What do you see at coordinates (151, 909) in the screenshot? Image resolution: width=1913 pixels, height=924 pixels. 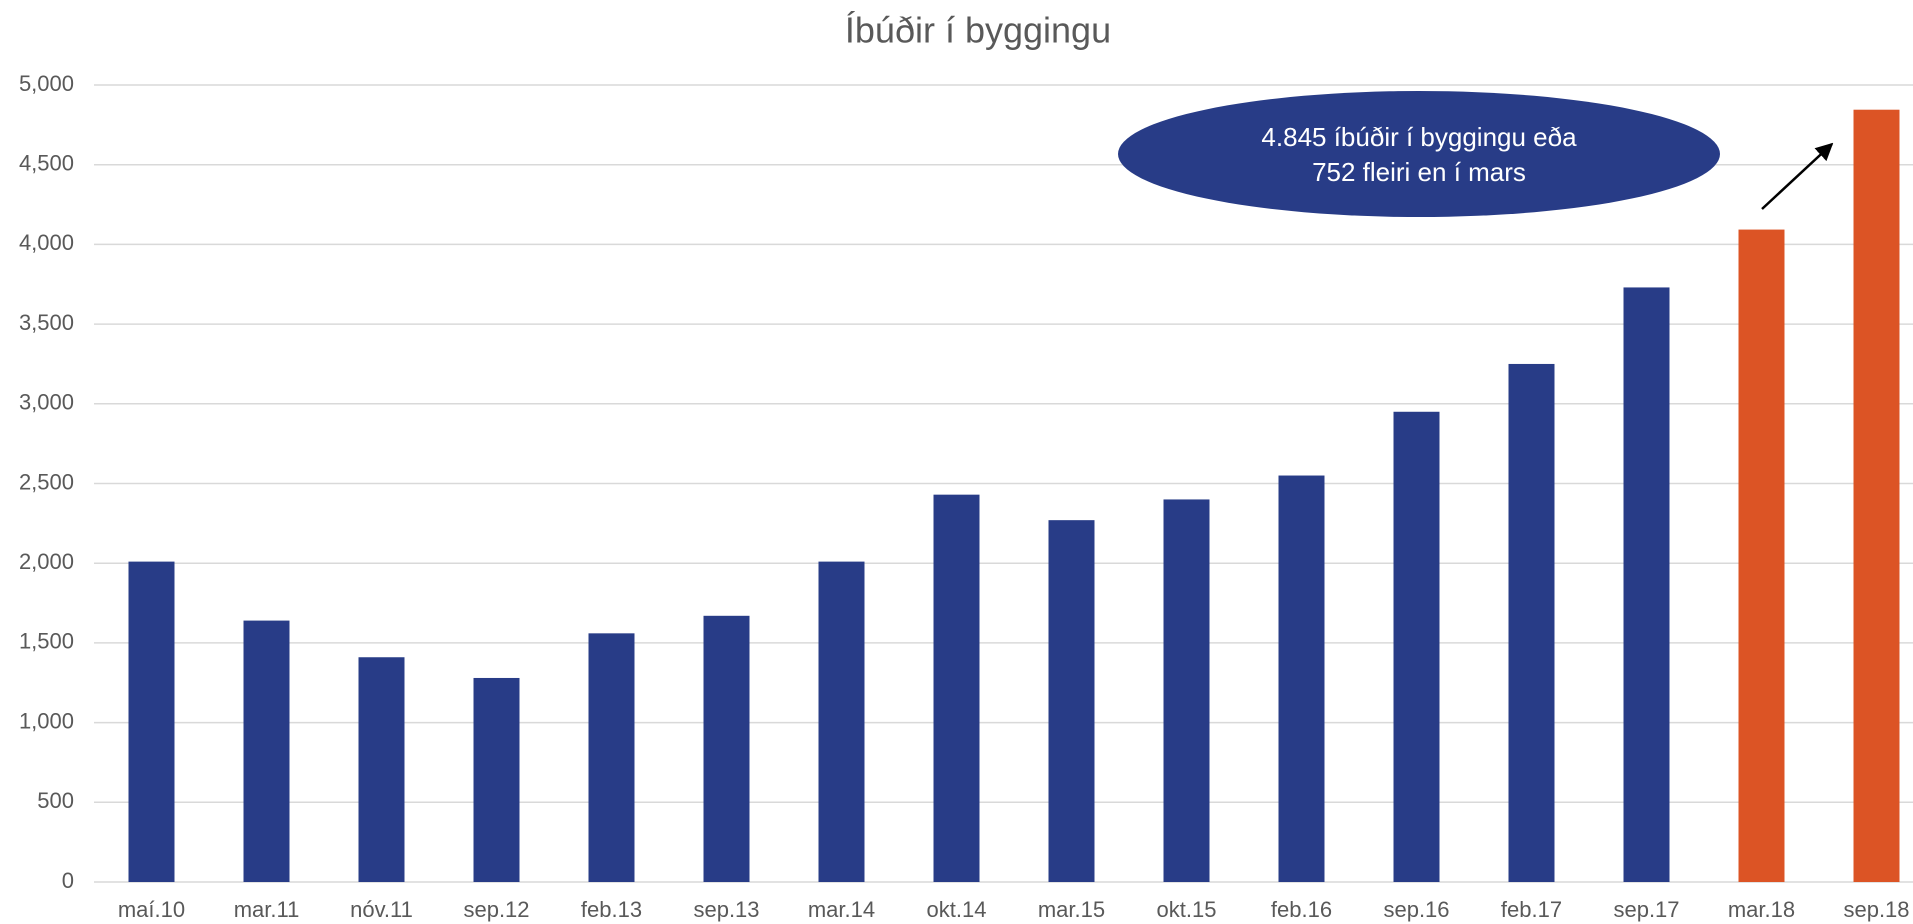 I see `x-tick-label: maí.10` at bounding box center [151, 909].